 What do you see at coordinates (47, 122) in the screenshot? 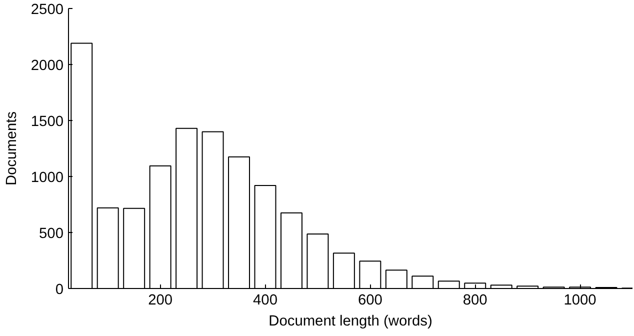
I see `y-tick-label: 1500` at bounding box center [47, 122].